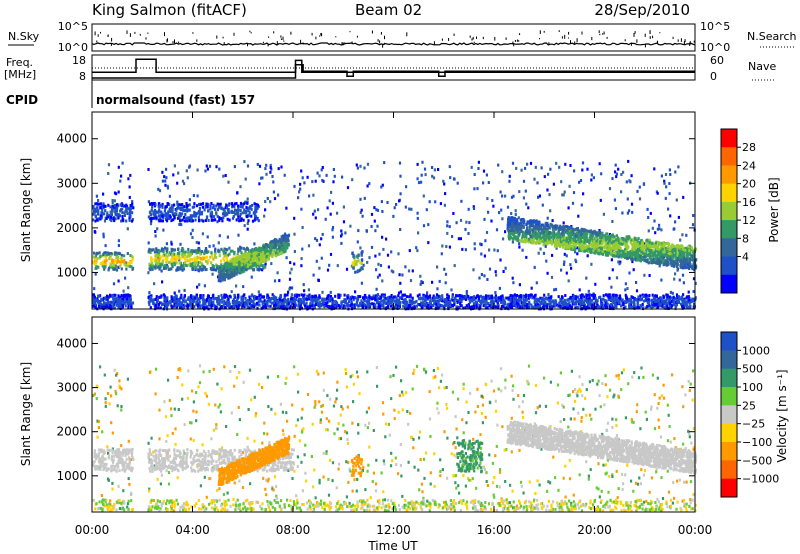 This screenshot has width=800, height=554. I want to click on noise-trace, so click(393, 39).